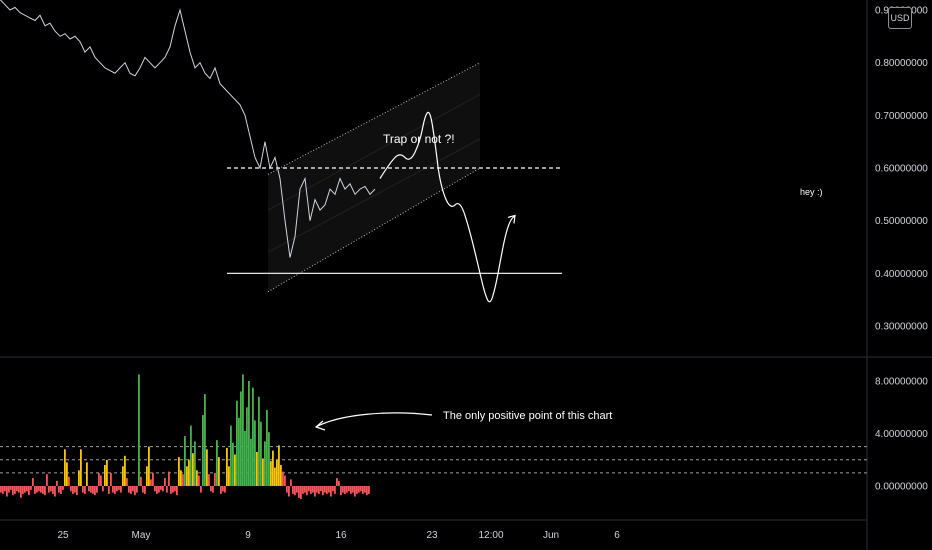 This screenshot has height=550, width=932. What do you see at coordinates (901, 274) in the screenshot?
I see `price-tick-label: 0.40000000` at bounding box center [901, 274].